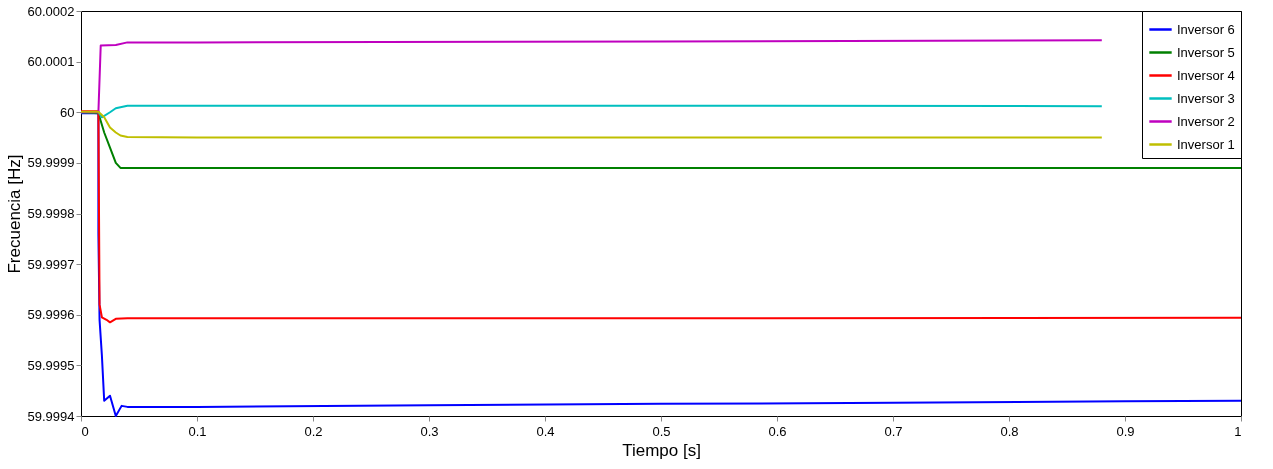  I want to click on legend-label: Inversor 6, so click(1206, 29).